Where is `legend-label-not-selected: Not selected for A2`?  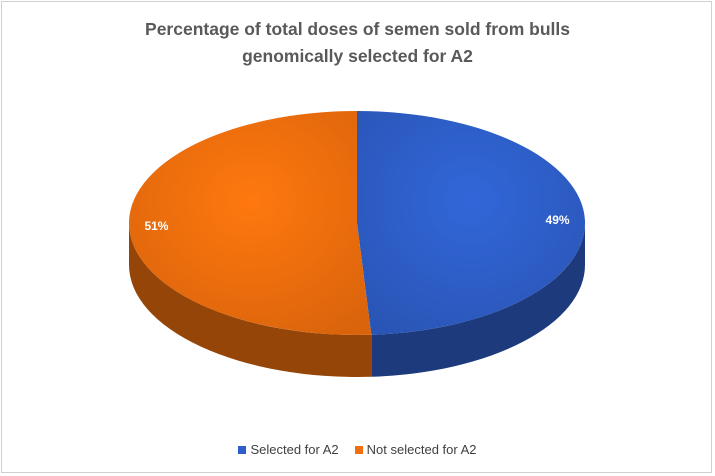 legend-label-not-selected: Not selected for A2 is located at coordinates (421, 449).